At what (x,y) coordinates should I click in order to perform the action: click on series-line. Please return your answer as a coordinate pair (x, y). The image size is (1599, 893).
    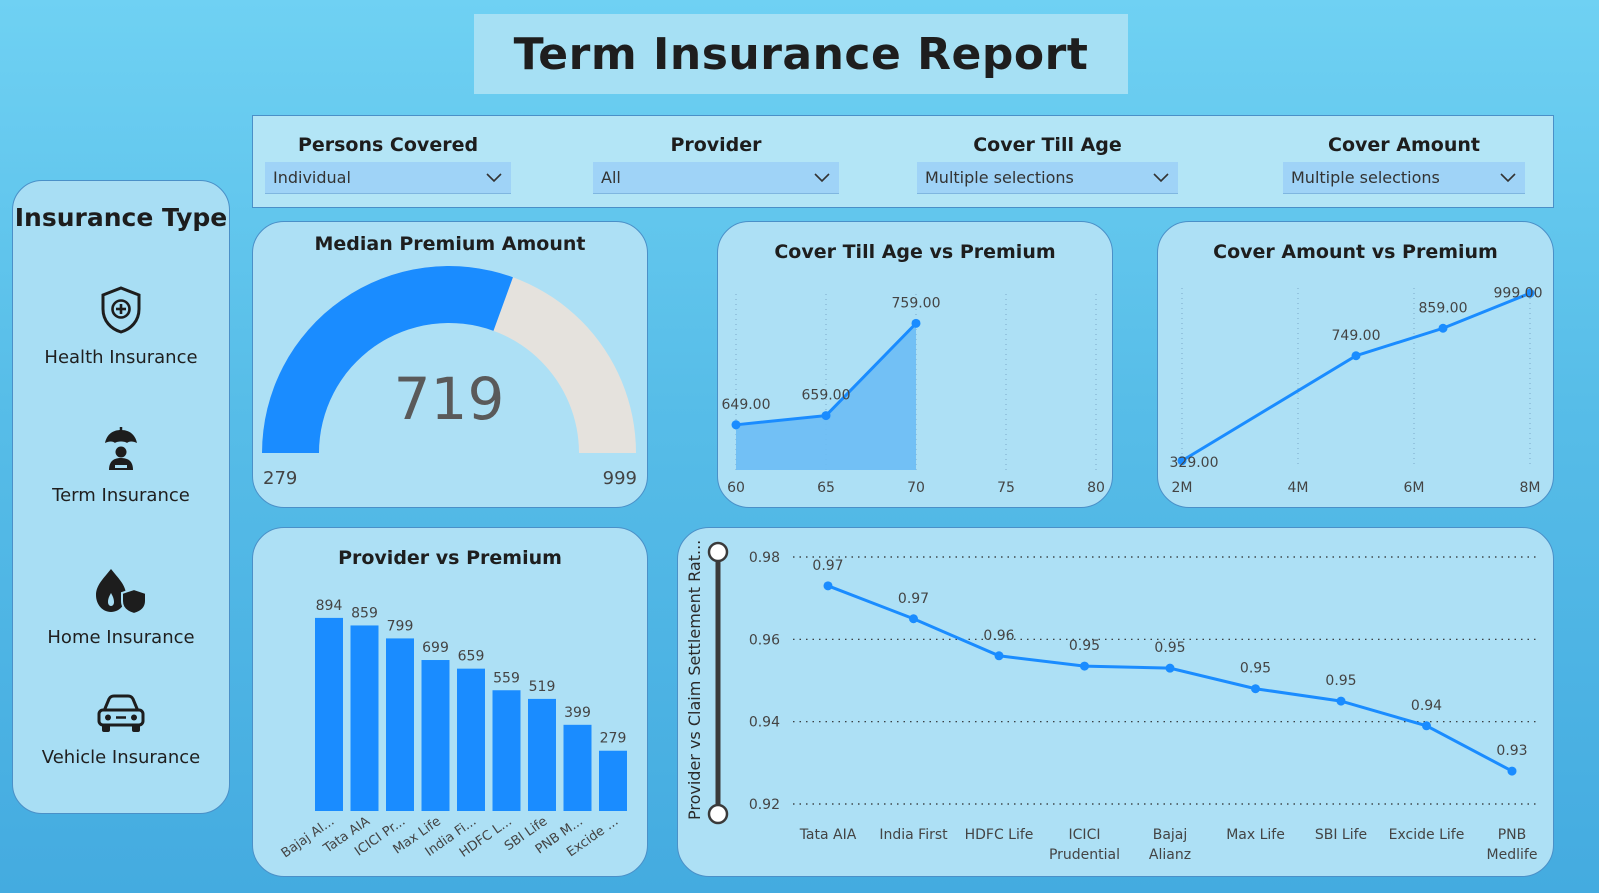
    Looking at the image, I should click on (1170, 678).